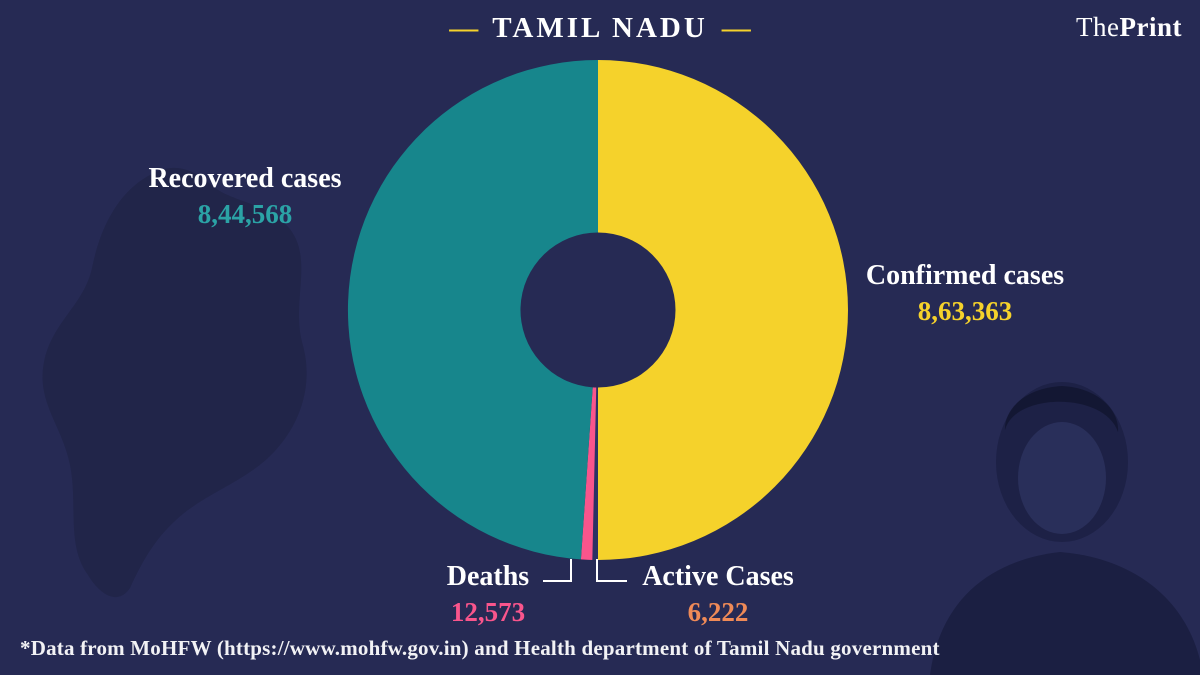 The height and width of the screenshot is (675, 1200). What do you see at coordinates (588, 473) in the screenshot?
I see `slice-deaths` at bounding box center [588, 473].